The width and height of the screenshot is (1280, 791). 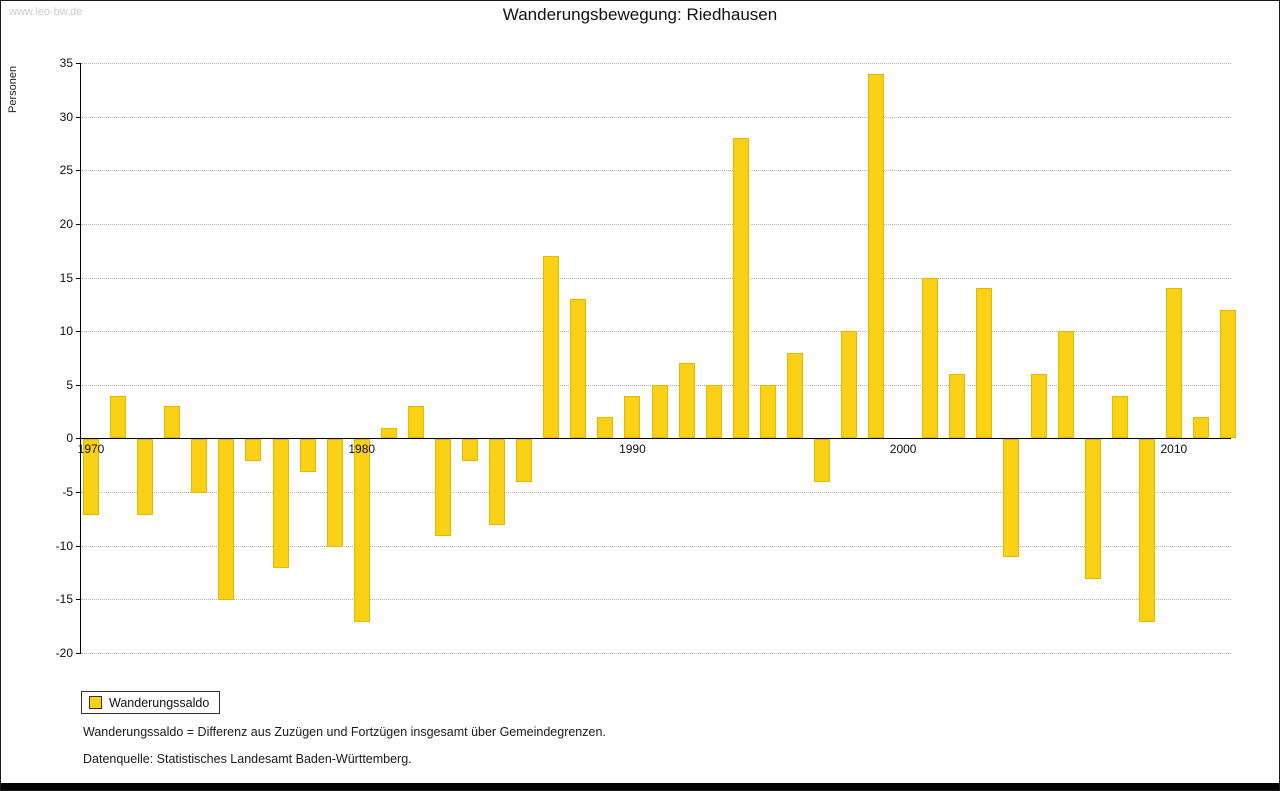 I want to click on y-tick-label: 15, so click(x=66, y=277).